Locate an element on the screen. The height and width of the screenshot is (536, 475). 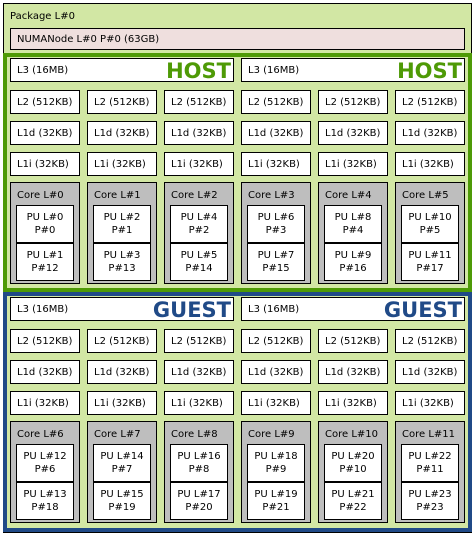
pu-box: PU L#6 P#3 is located at coordinates (276, 224).